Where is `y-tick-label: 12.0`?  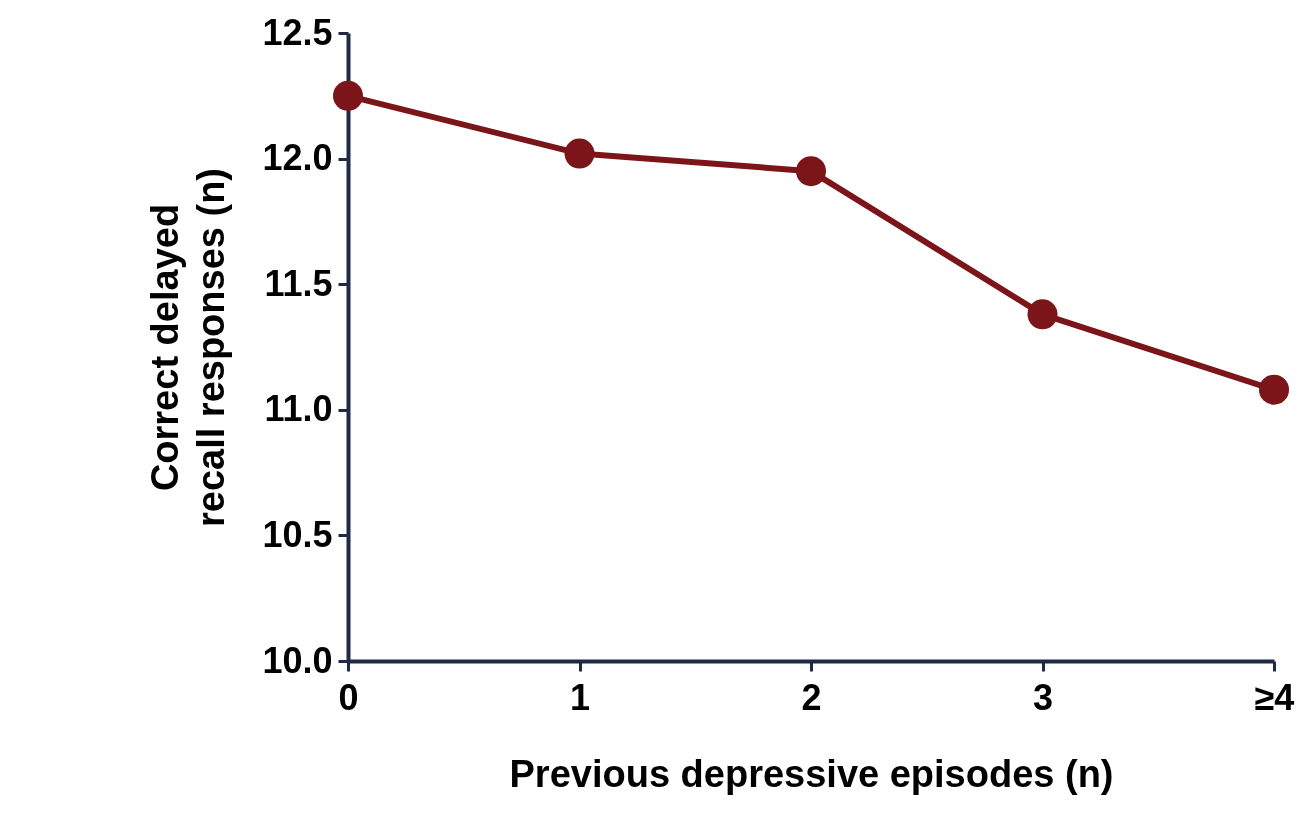
y-tick-label: 12.0 is located at coordinates (297, 158).